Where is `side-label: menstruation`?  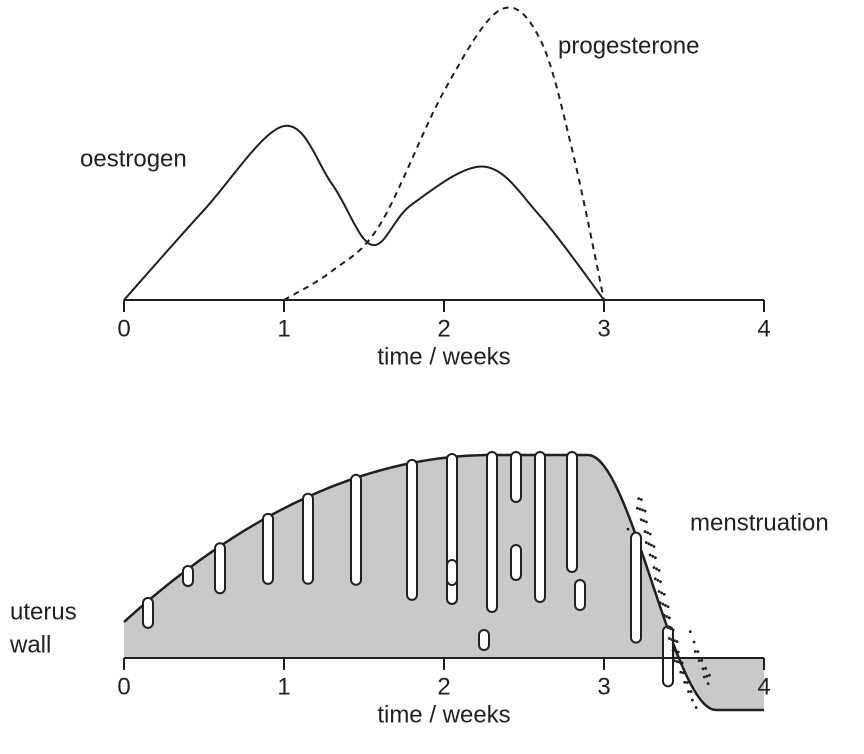
side-label: menstruation is located at coordinates (759, 522).